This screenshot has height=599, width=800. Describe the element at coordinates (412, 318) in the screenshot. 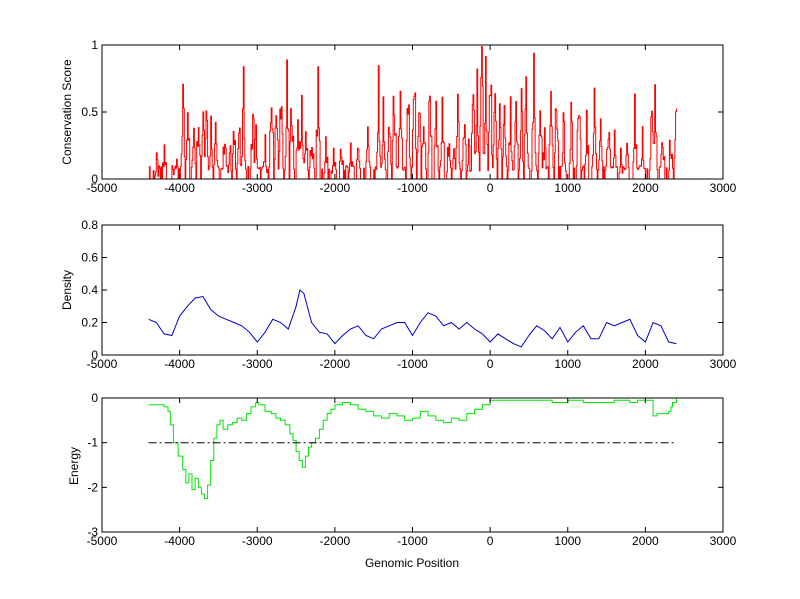

I see `density-series-line` at that location.